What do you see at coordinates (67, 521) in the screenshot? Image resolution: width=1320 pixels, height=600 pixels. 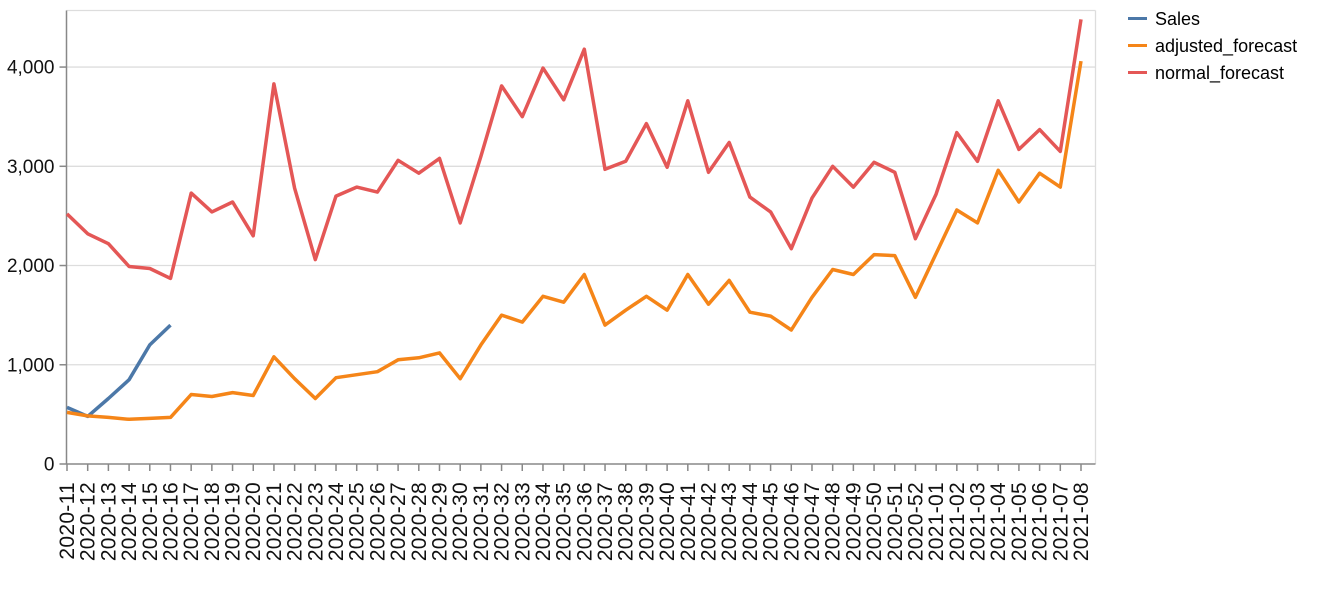 I see `x-axis-label: 2020-11` at bounding box center [67, 521].